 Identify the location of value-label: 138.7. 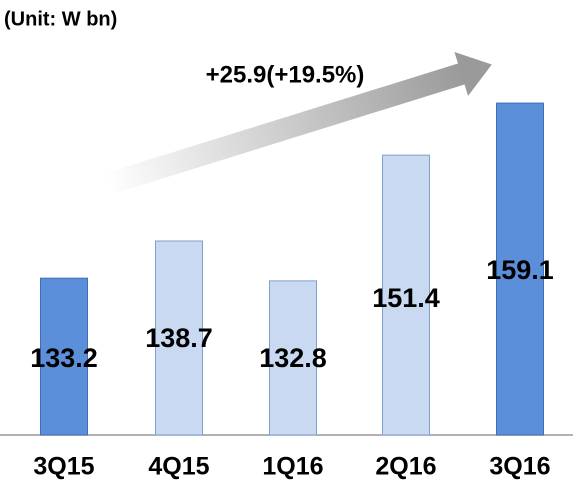
(179, 338).